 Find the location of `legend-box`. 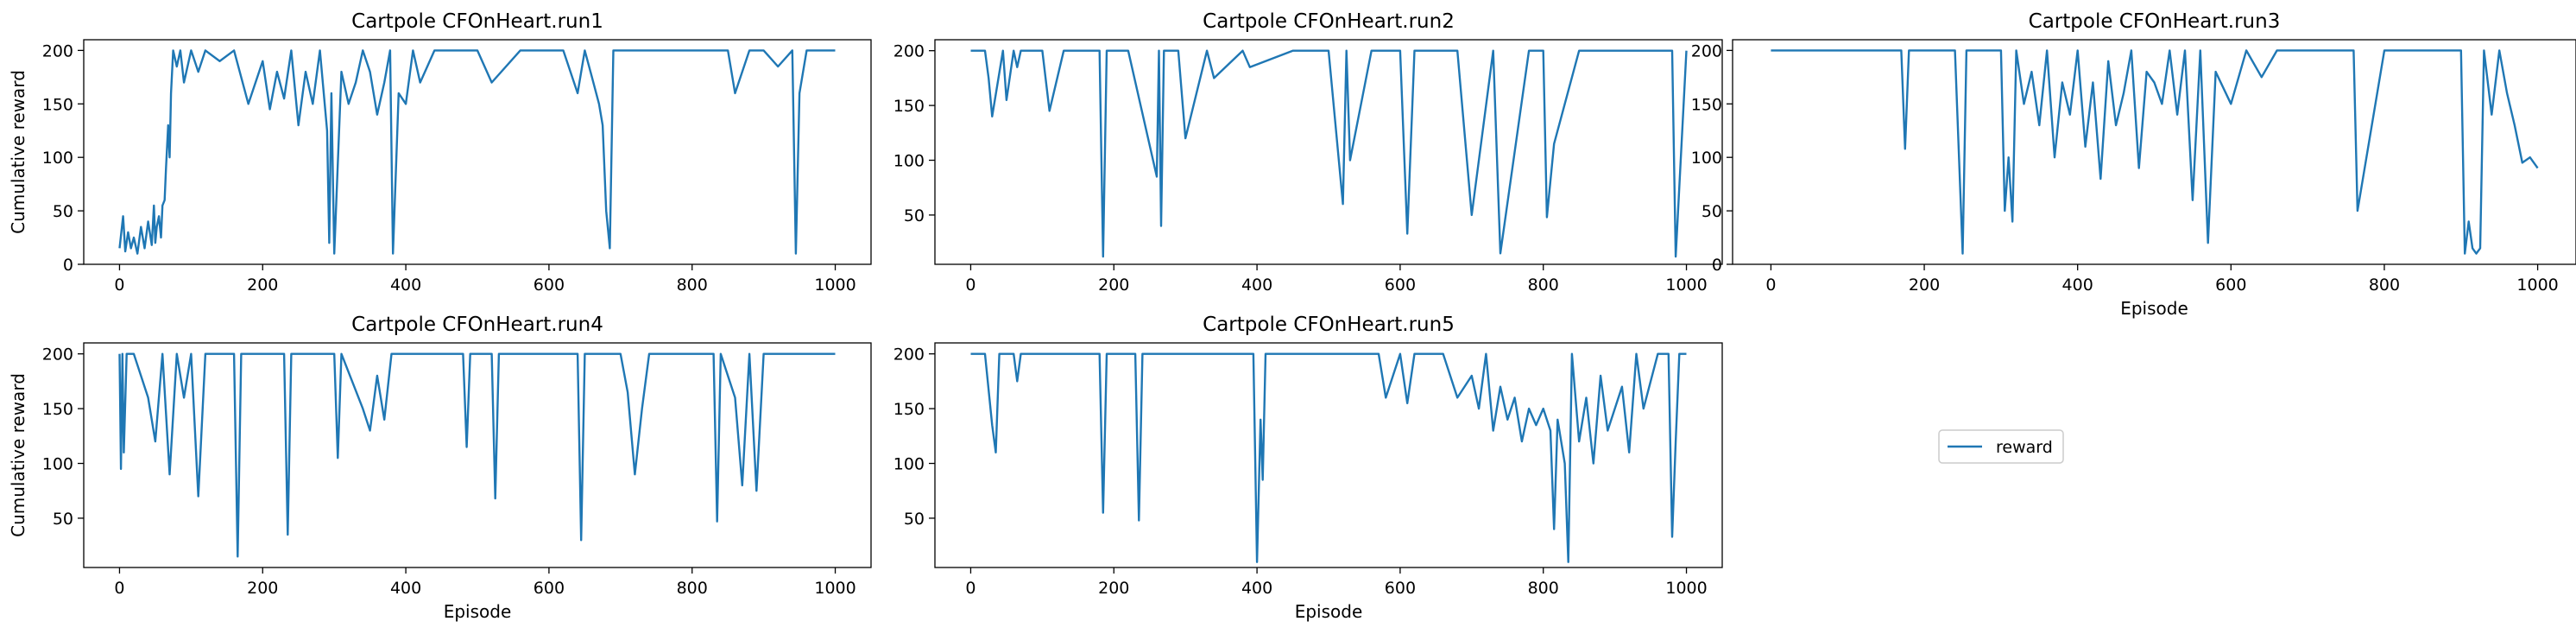

legend-box is located at coordinates (2001, 446).